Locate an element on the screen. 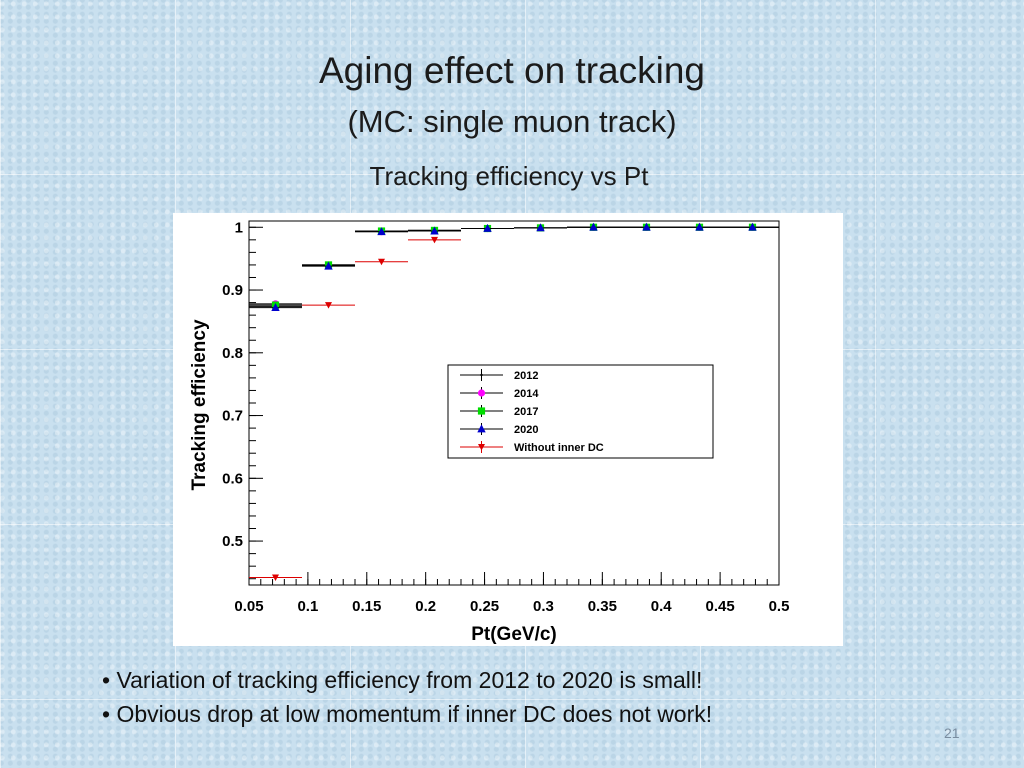 This screenshot has height=768, width=1024. slide-subtitle: (MC: single muon track) is located at coordinates (512, 121).